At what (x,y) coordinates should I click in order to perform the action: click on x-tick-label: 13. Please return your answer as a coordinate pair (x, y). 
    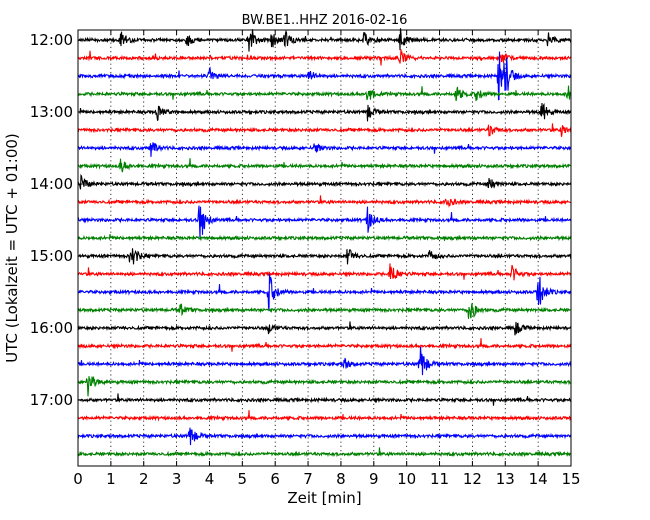
    Looking at the image, I should click on (505, 479).